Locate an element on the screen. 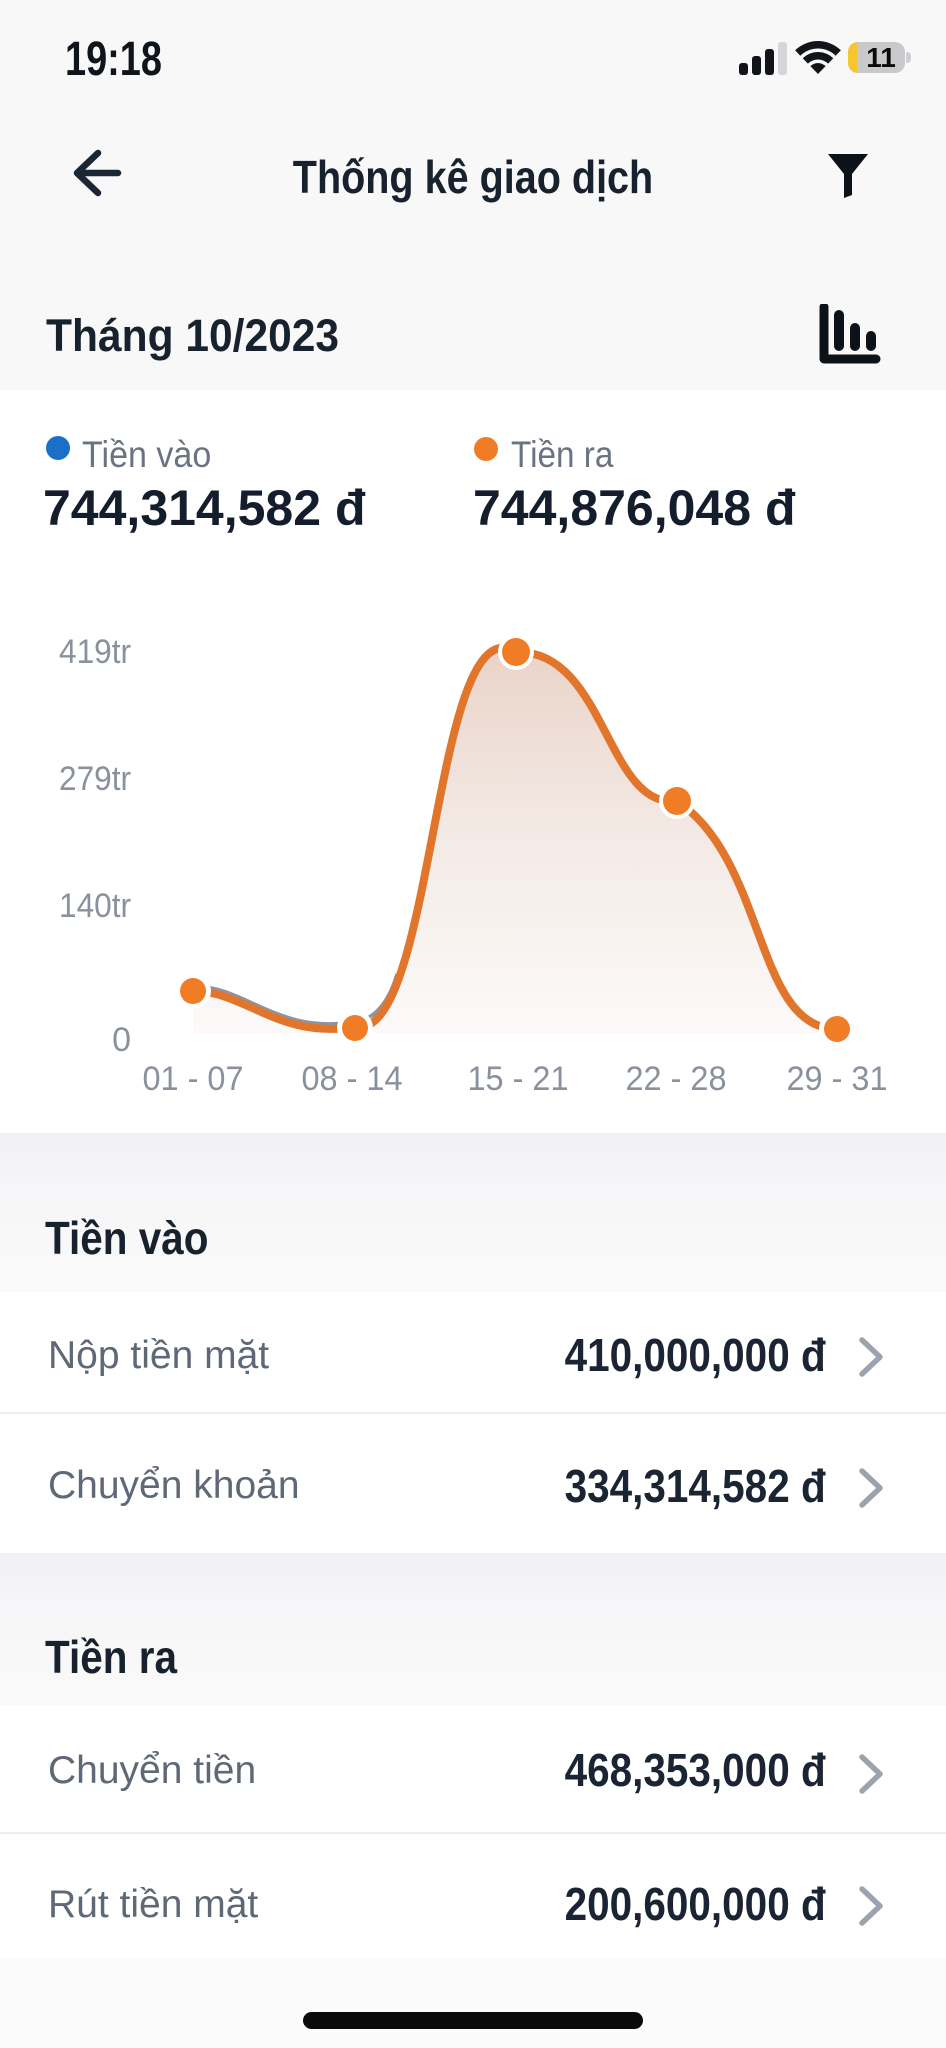  svg-text: 0 is located at coordinates (121, 1040).